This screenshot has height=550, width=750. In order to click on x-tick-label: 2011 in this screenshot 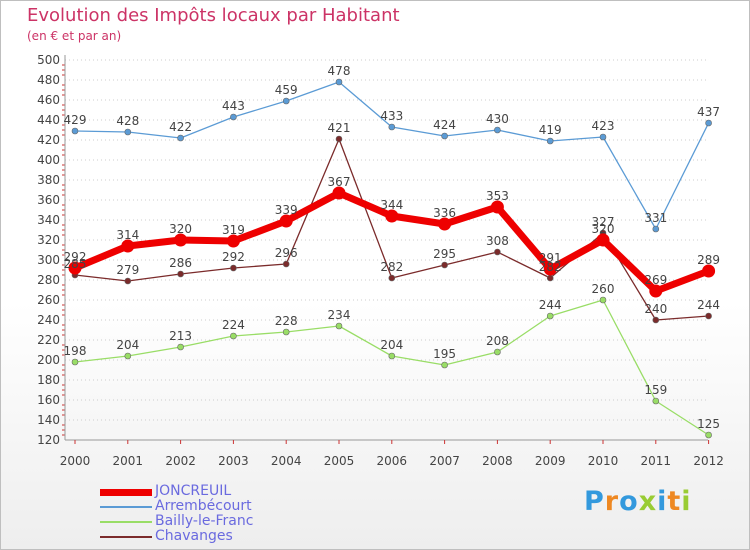, I will do `click(656, 461)`.